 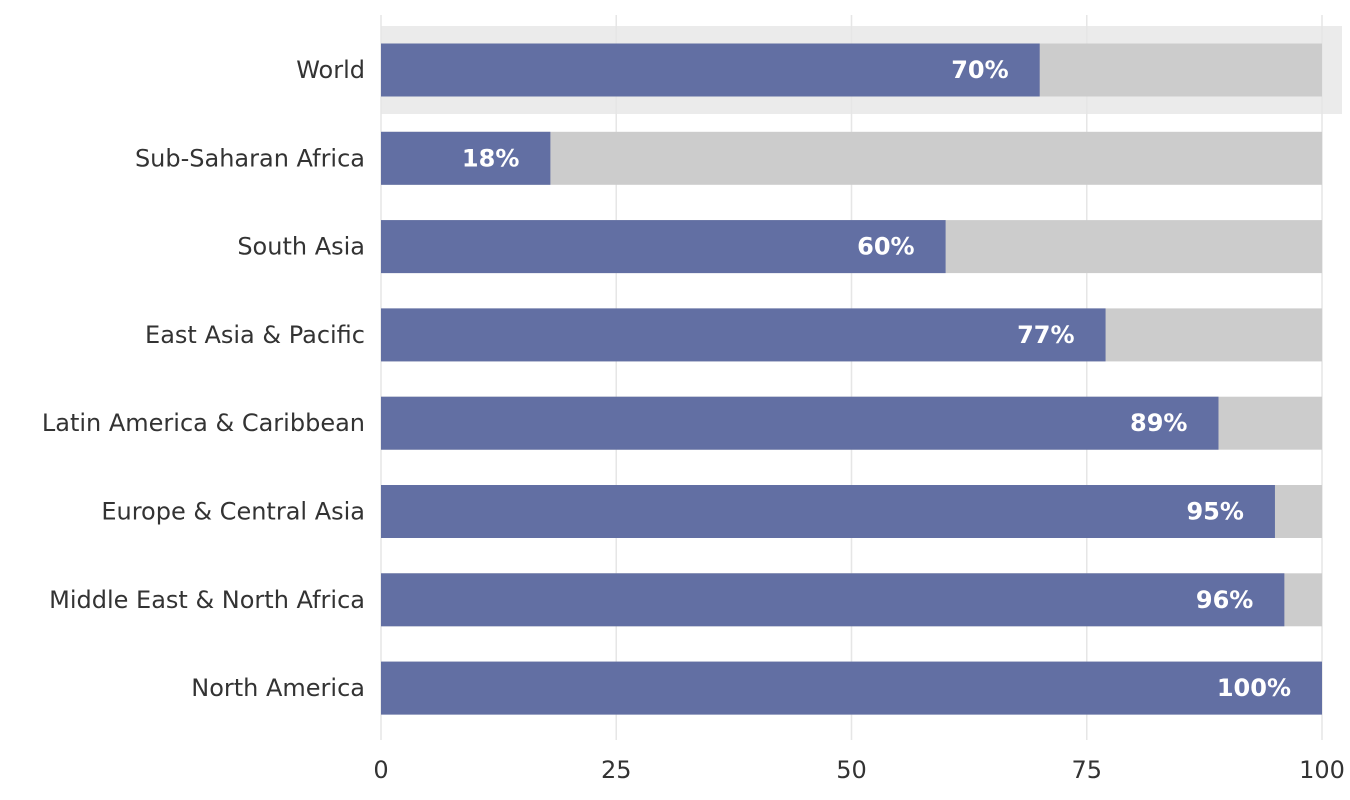 I want to click on x-axis: 0 25 50 75 100, so click(x=859, y=770).